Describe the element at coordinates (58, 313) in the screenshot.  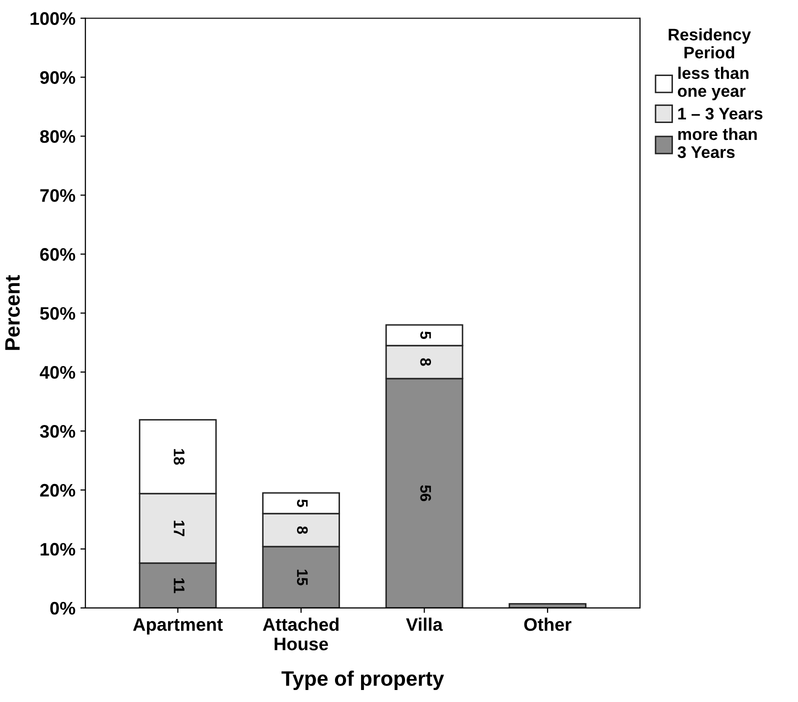
I see `y-tick-label: 50%` at that location.